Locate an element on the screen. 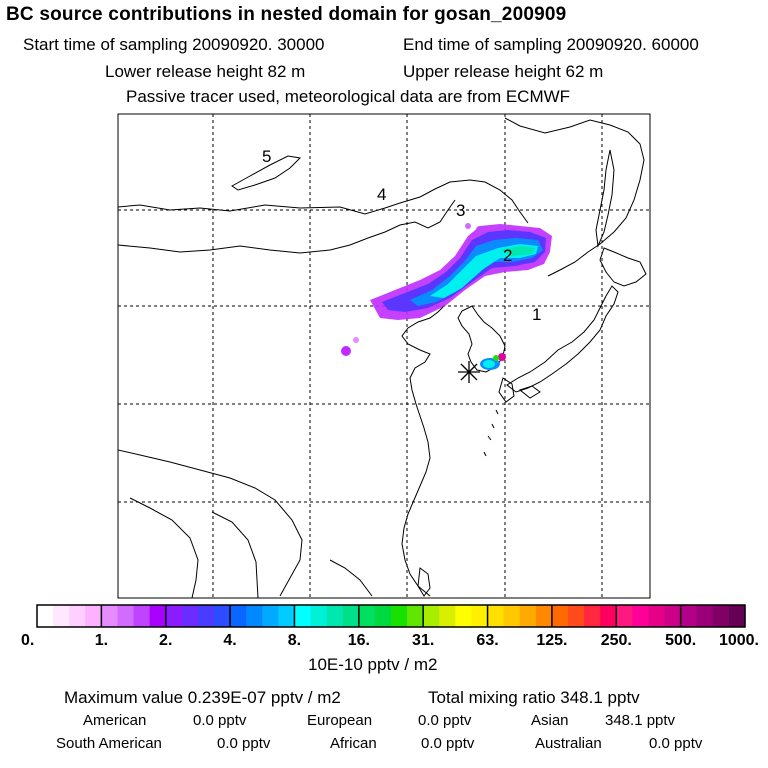 The image size is (768, 768). colorbar-swatches is located at coordinates (391, 616).